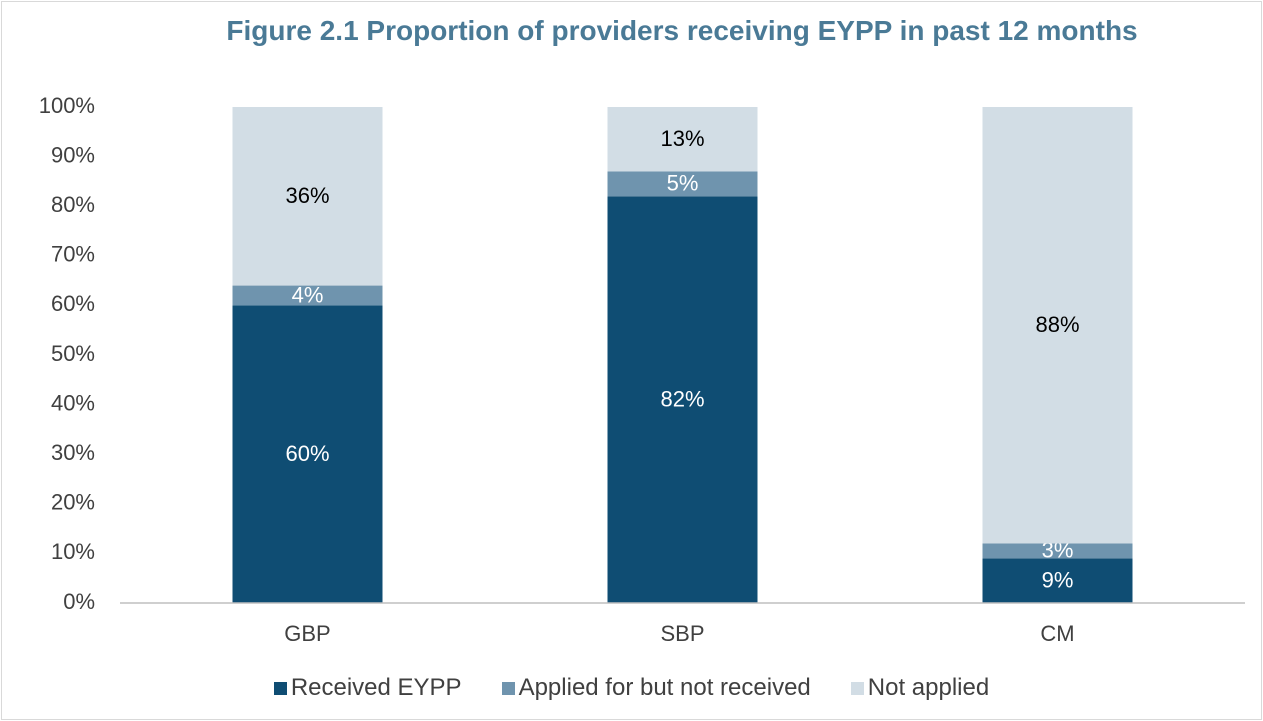 Image resolution: width=1263 pixels, height=721 pixels. I want to click on y-tick-label: 20%, so click(73, 502).